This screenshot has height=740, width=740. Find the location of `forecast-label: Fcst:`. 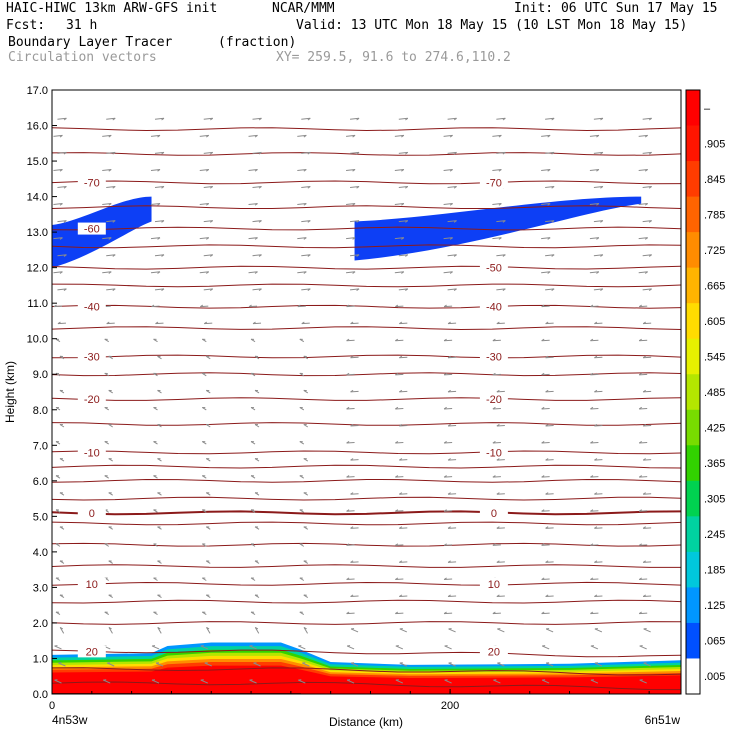

forecast-label: Fcst: is located at coordinates (26, 25).